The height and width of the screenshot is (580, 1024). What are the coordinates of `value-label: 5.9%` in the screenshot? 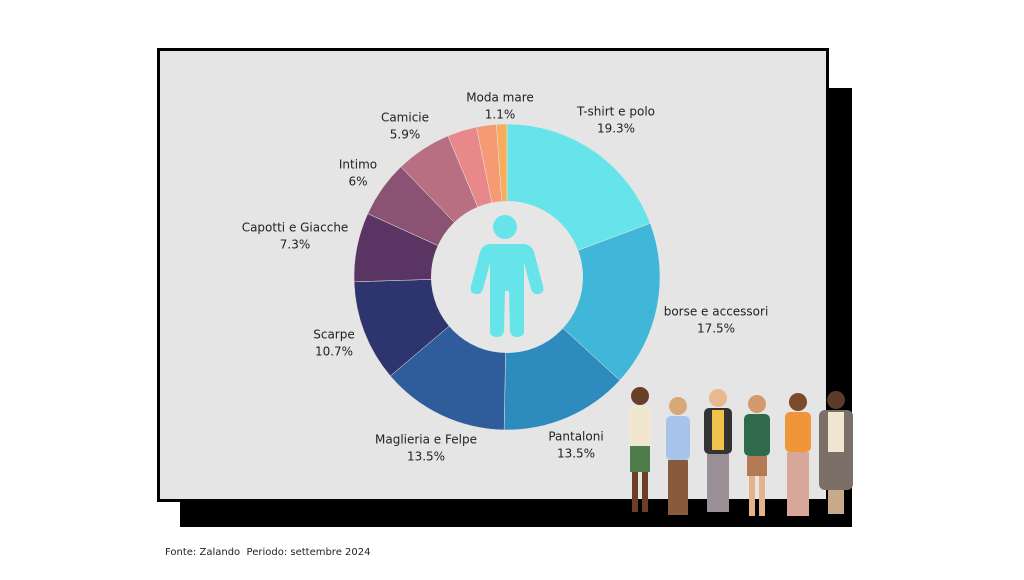 It's located at (405, 135).